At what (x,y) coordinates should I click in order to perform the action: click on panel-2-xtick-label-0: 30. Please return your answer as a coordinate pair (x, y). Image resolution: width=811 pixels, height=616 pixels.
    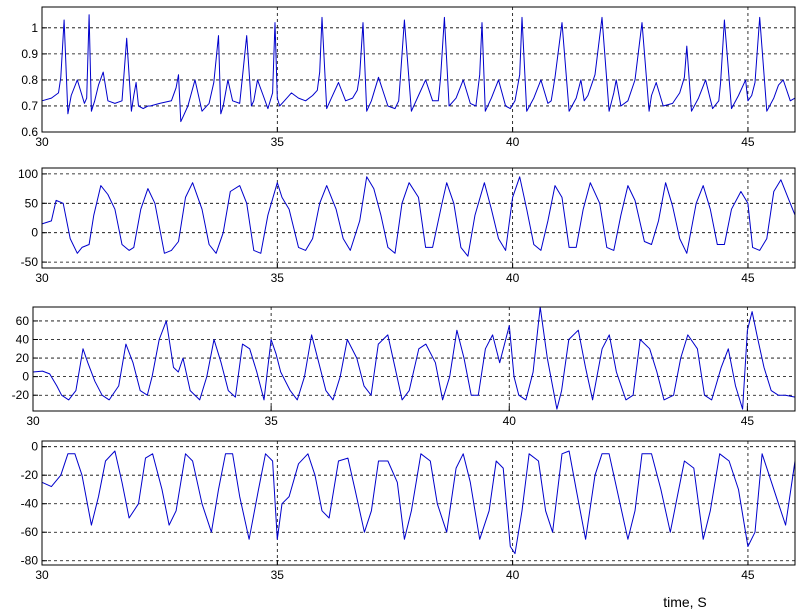
    Looking at the image, I should click on (42, 278).